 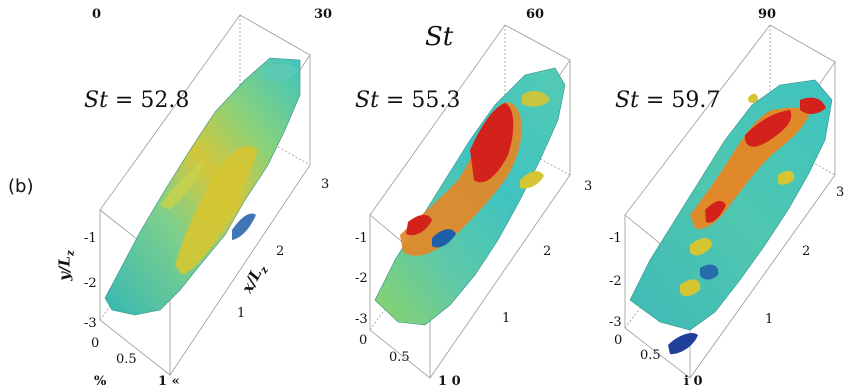 I want to click on panel-2-z-tick-0: 0, so click(x=363, y=340).